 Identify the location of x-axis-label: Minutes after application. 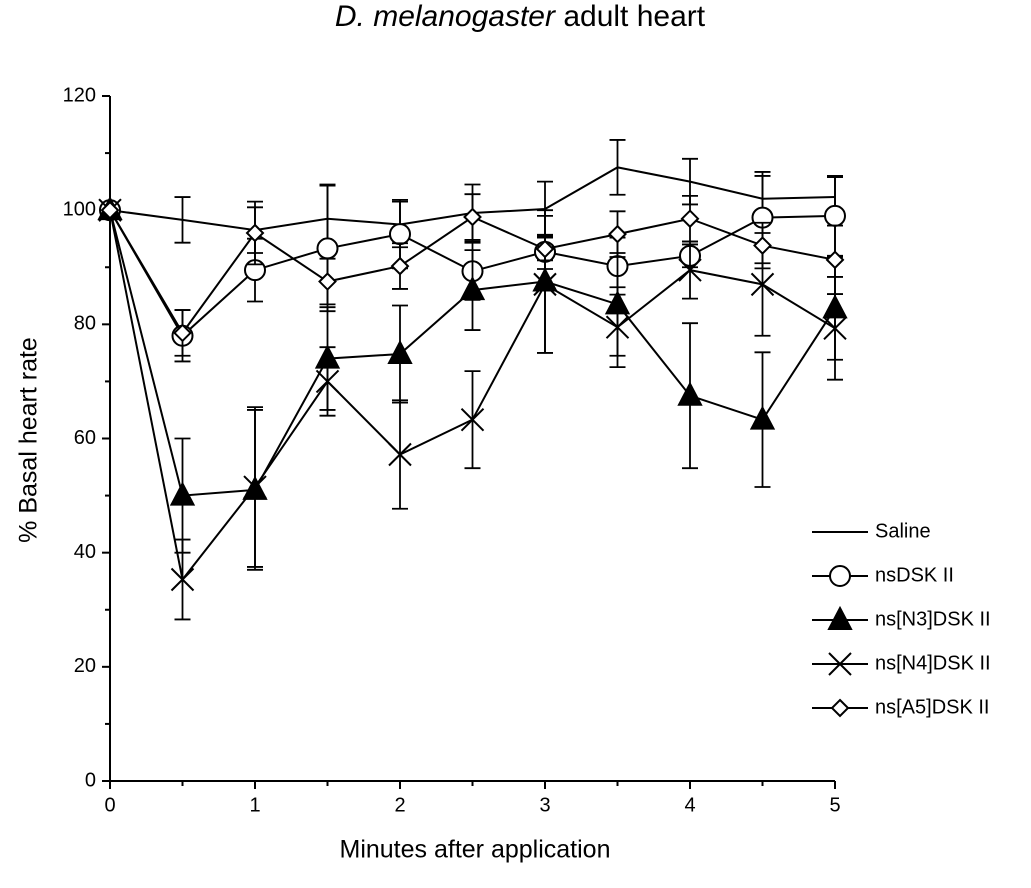
(475, 850).